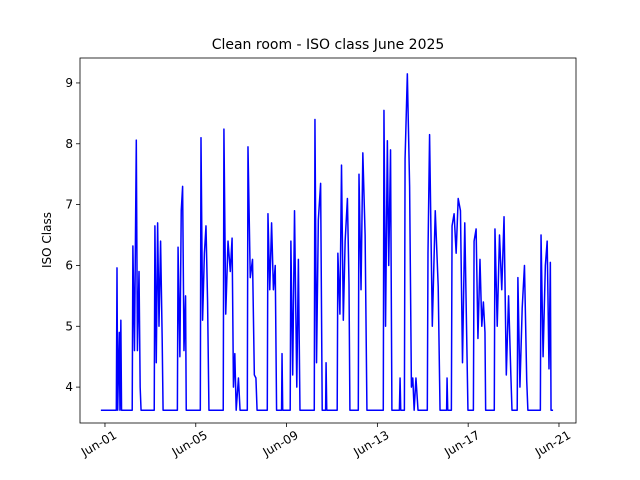 The height and width of the screenshot is (480, 640). I want to click on y-tick-label: 8, so click(69, 144).